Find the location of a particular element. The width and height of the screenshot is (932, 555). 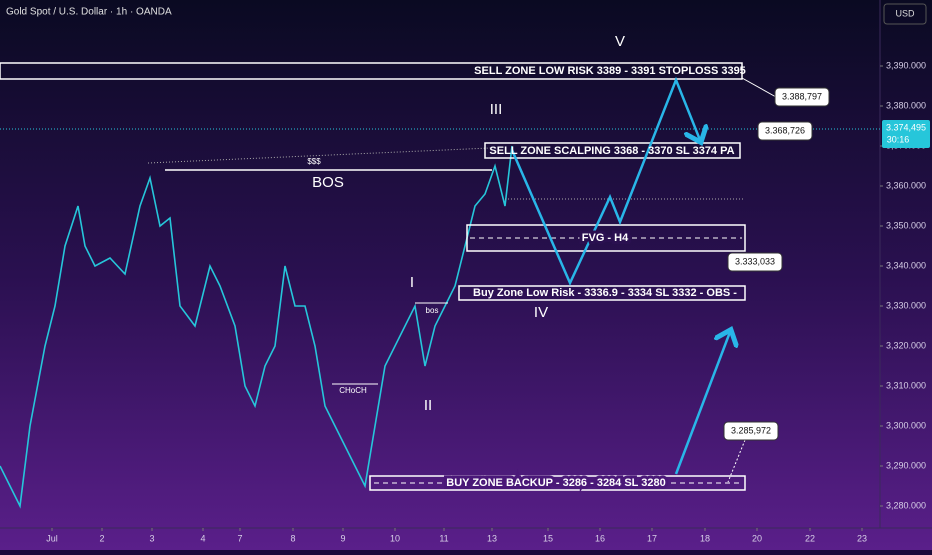

sell-zone-box is located at coordinates (371, 71).